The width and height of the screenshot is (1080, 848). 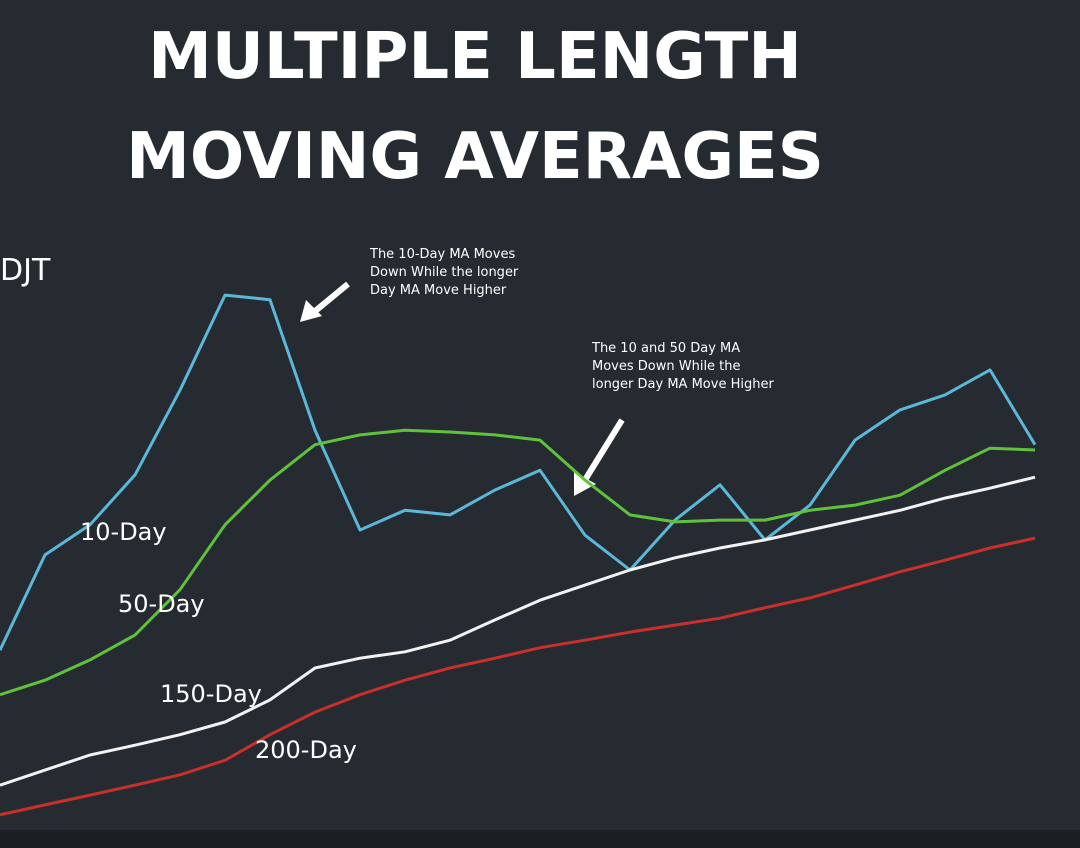 What do you see at coordinates (540, 839) in the screenshot?
I see `bottom-strip` at bounding box center [540, 839].